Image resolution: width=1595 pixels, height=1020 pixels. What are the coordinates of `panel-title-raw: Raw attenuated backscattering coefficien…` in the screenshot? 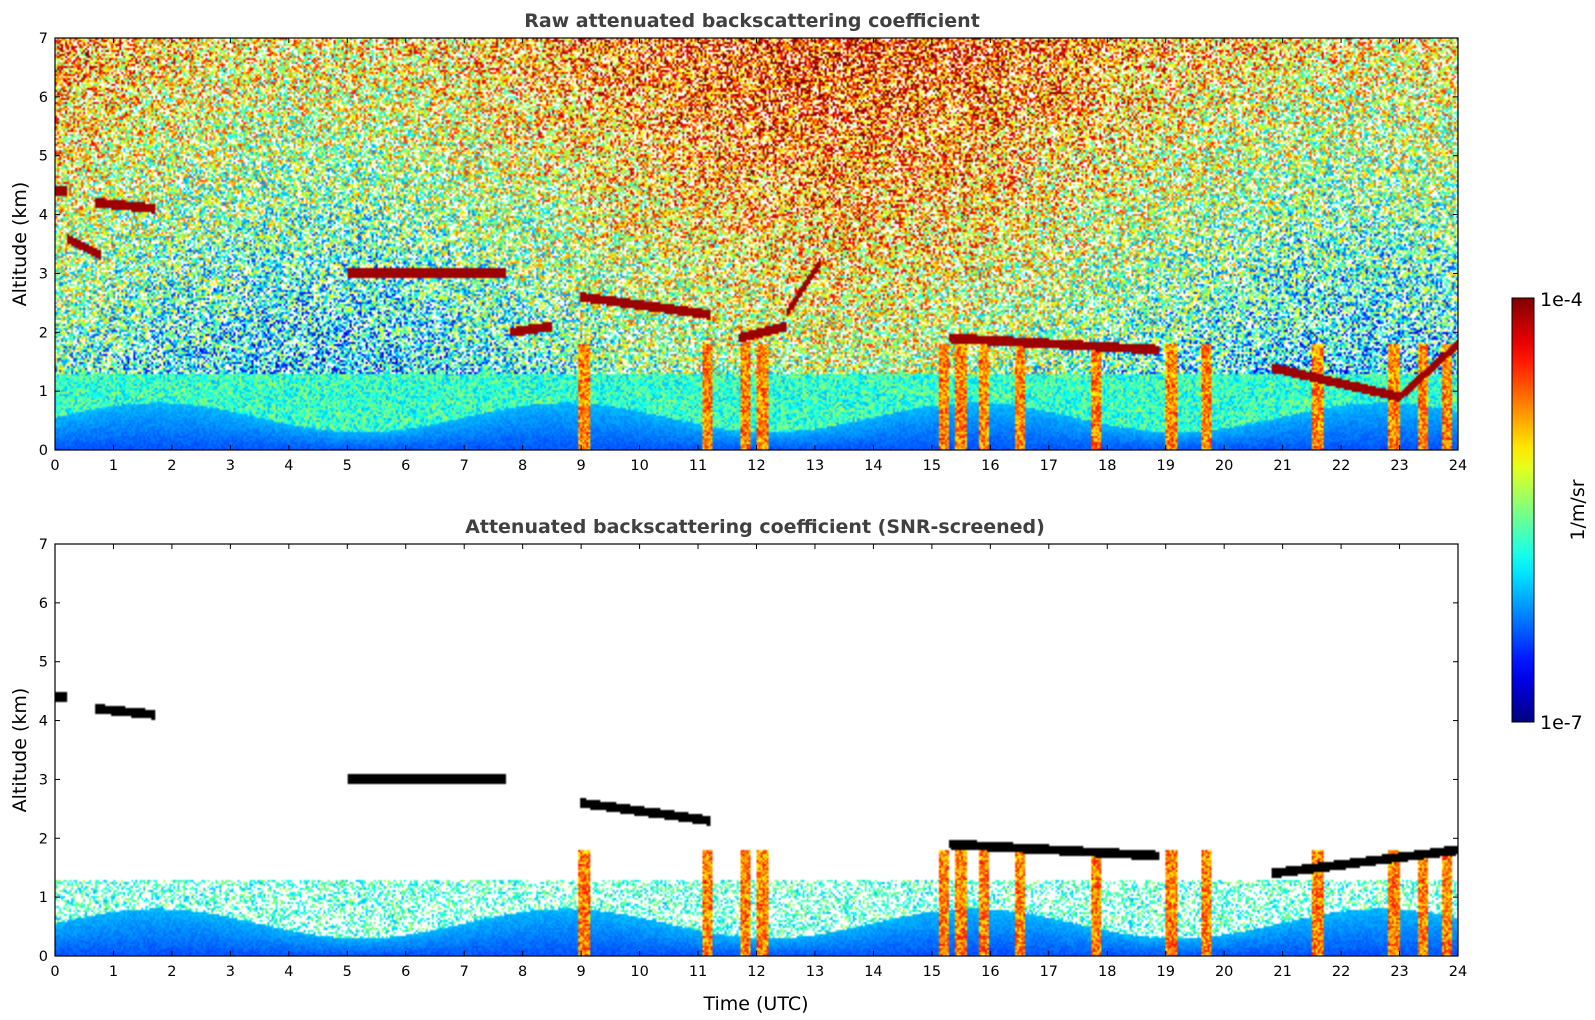 It's located at (752, 21).